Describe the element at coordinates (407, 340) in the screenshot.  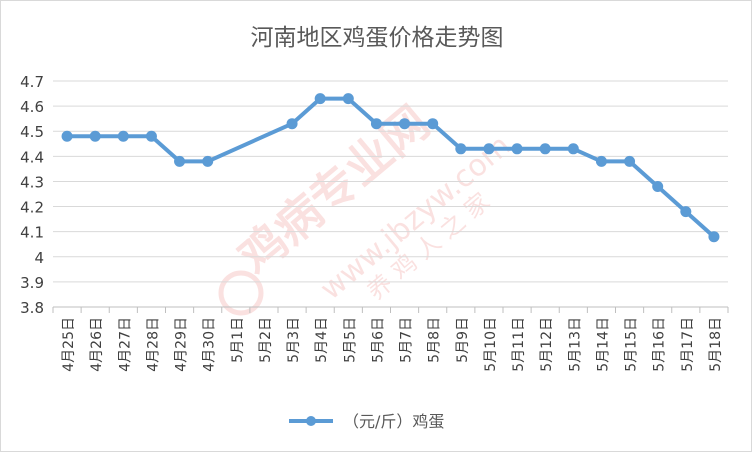
I see `x-tick-label: 5月7日` at that location.